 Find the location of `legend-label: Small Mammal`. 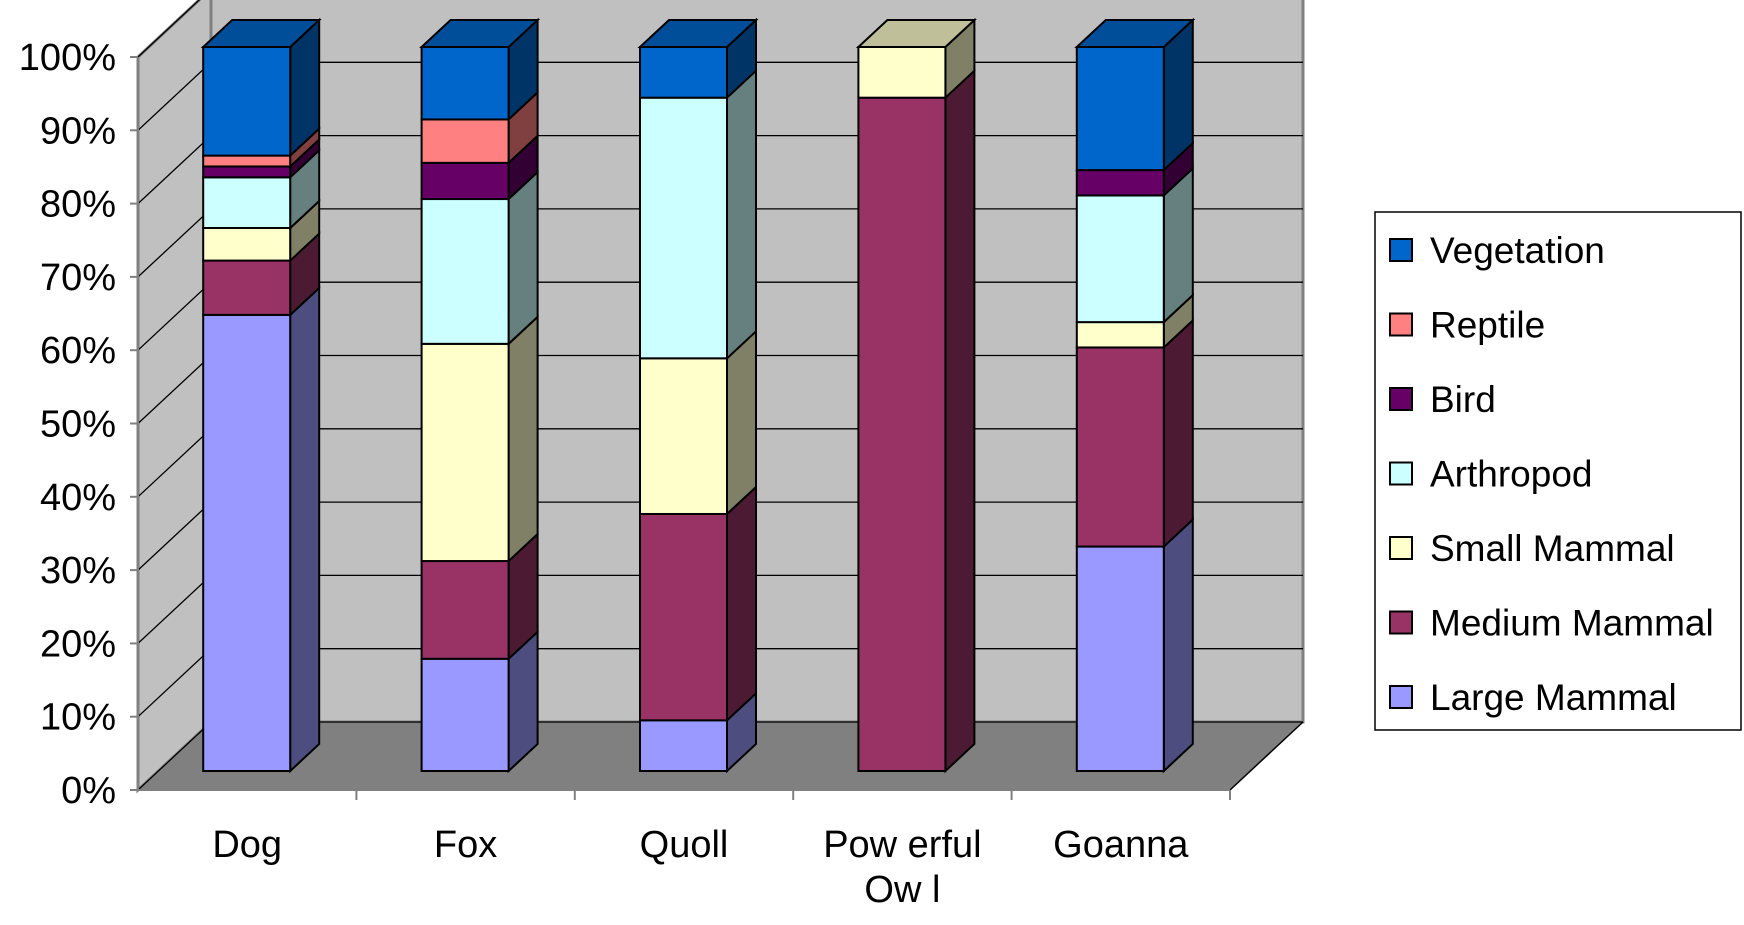

legend-label: Small Mammal is located at coordinates (1552, 548).